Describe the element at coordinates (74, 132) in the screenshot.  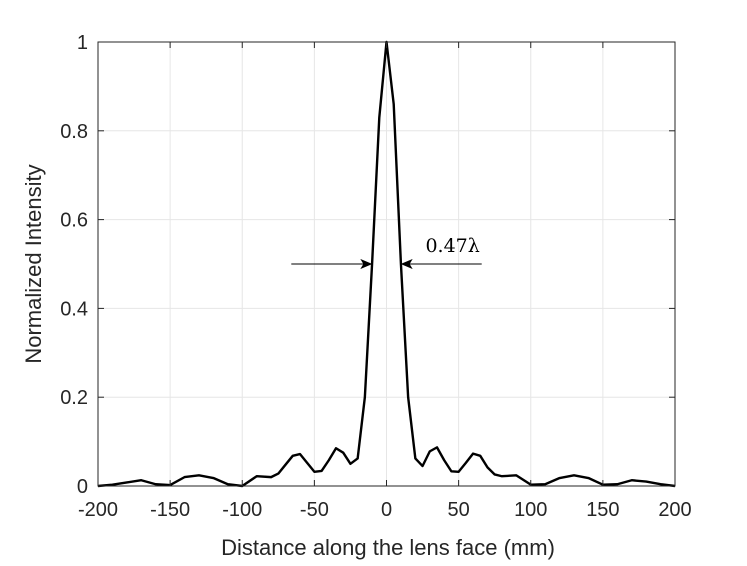
I see `y-tick-label: 0.8` at that location.